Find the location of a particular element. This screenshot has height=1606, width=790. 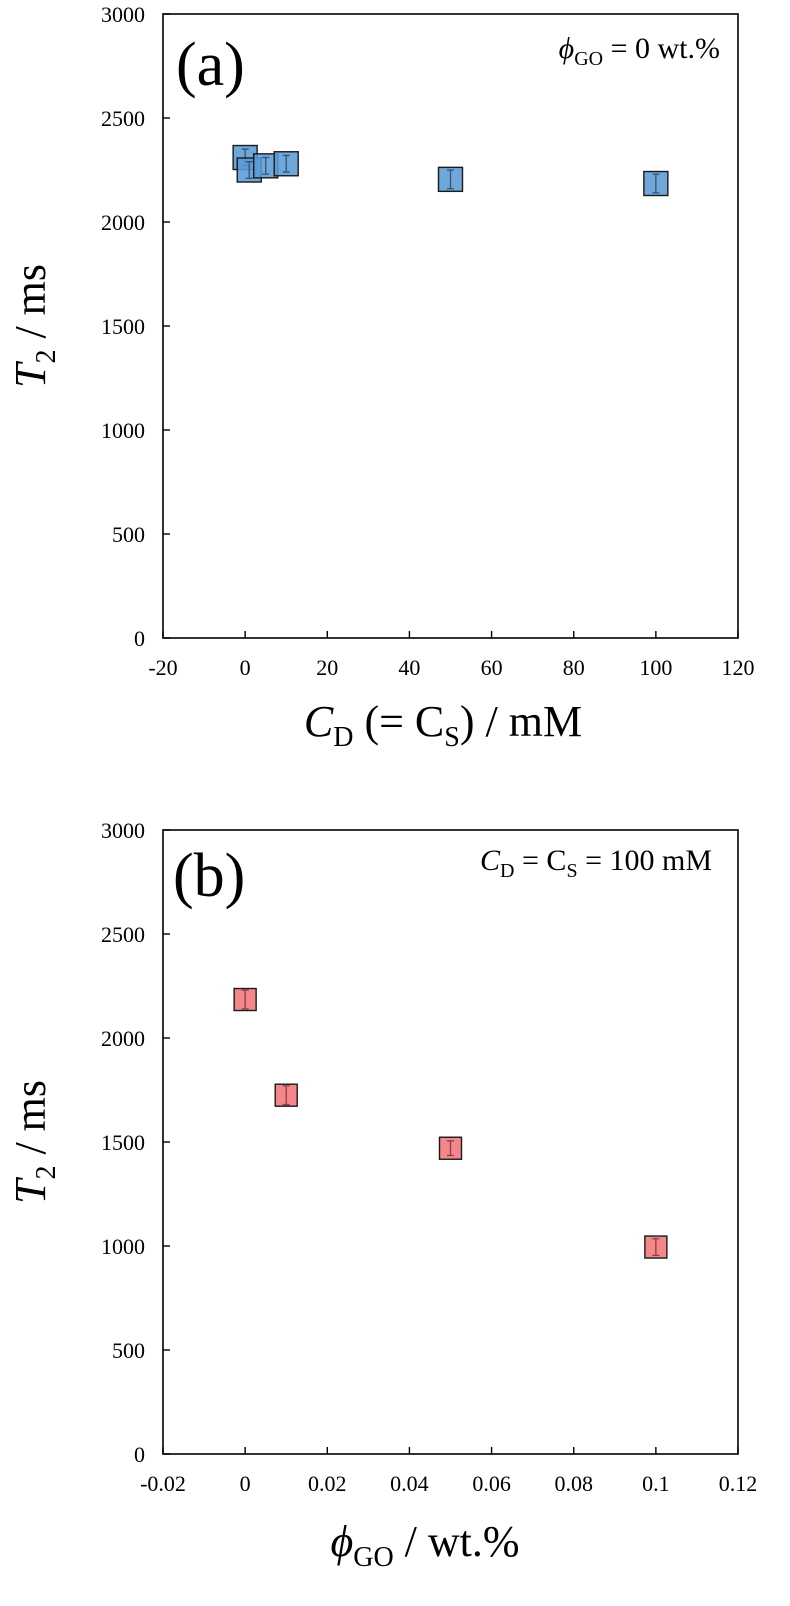

x-tick-label-a: 120 is located at coordinates (738, 667).